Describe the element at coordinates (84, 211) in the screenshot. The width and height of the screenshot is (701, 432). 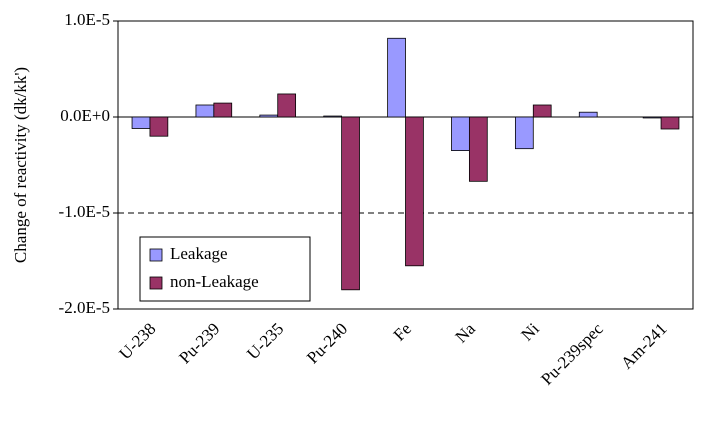
I see `y-tick-label: -1.0E-5` at that location.